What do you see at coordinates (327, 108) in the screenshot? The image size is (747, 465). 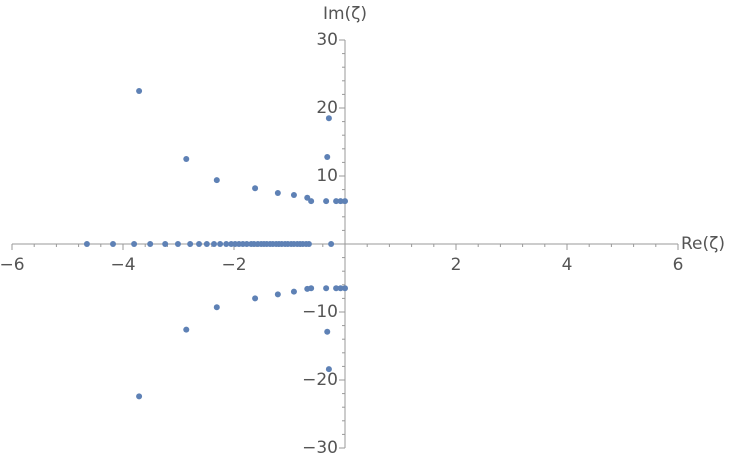 I see `y-tick-label: 20` at bounding box center [327, 108].